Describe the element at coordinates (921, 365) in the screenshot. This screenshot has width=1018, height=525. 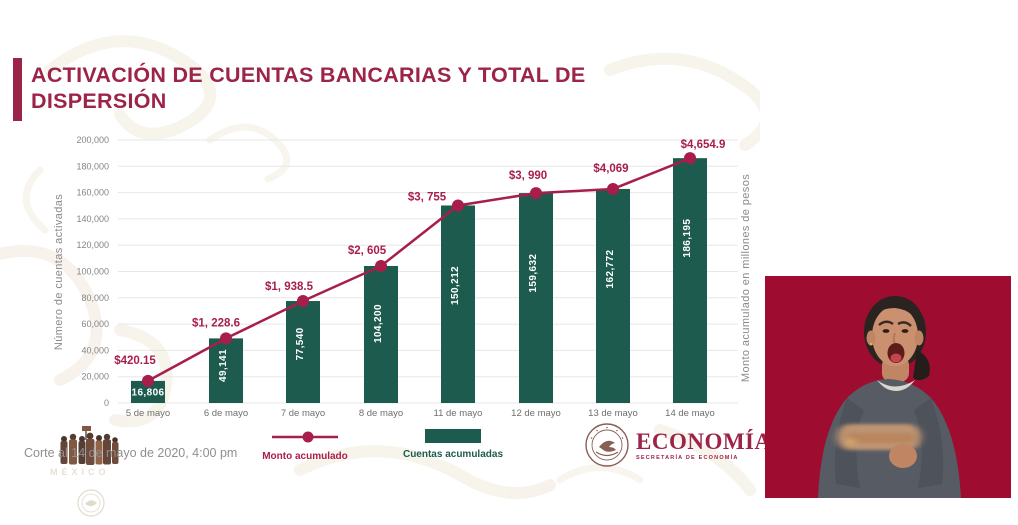
I see `interpreter-ponytail` at that location.